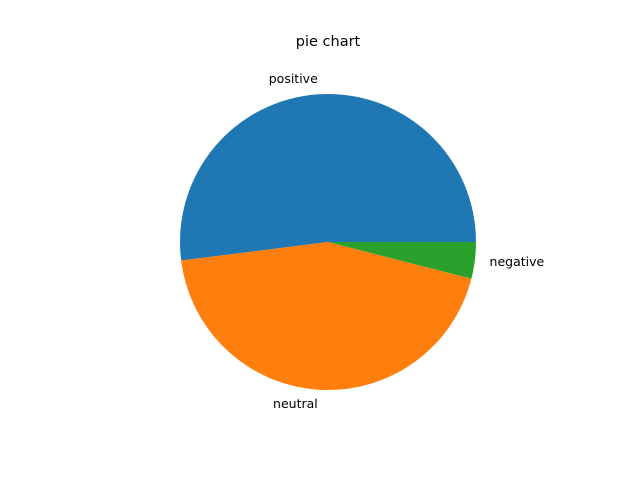 This screenshot has width=640, height=480. Describe the element at coordinates (517, 261) in the screenshot. I see `pie-label-negative: negative` at that location.